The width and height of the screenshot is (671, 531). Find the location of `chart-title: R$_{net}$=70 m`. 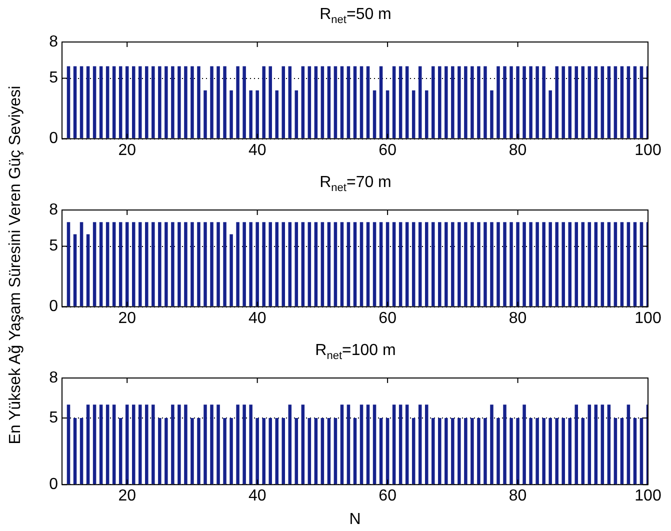

chart-title: R$_{net}$=70 m is located at coordinates (356, 184).